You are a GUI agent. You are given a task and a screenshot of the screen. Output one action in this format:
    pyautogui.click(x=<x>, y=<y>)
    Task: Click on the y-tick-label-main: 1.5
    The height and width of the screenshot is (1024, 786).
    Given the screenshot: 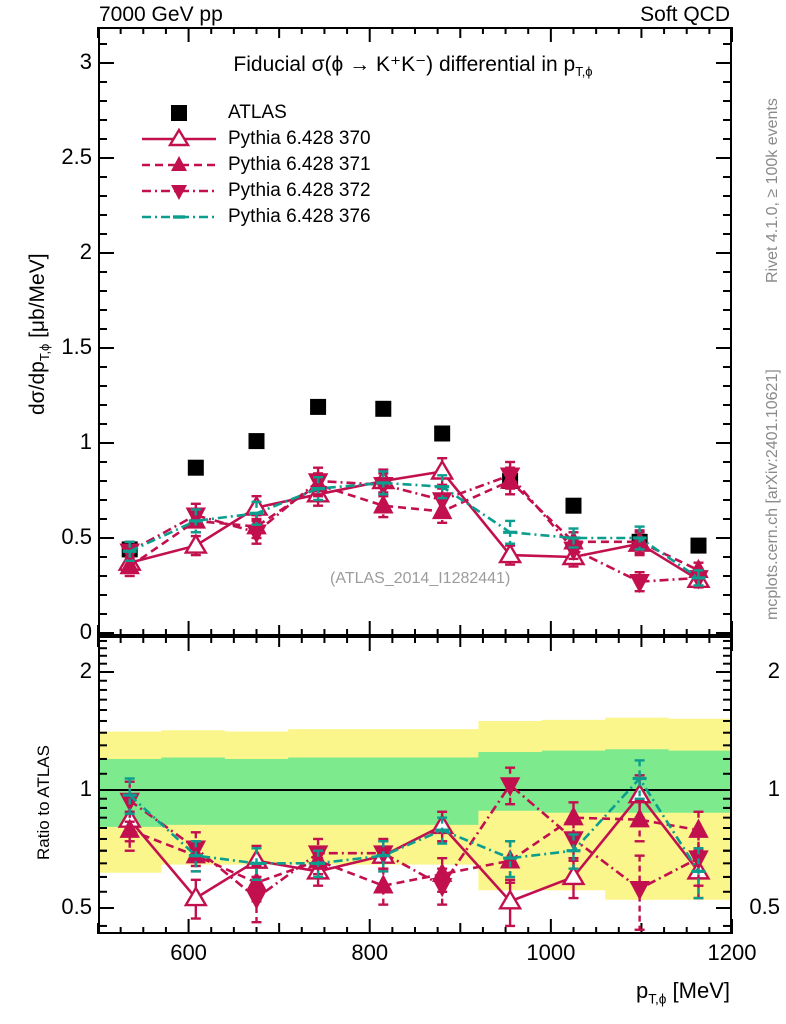 What is the action you would take?
    pyautogui.click(x=76, y=346)
    